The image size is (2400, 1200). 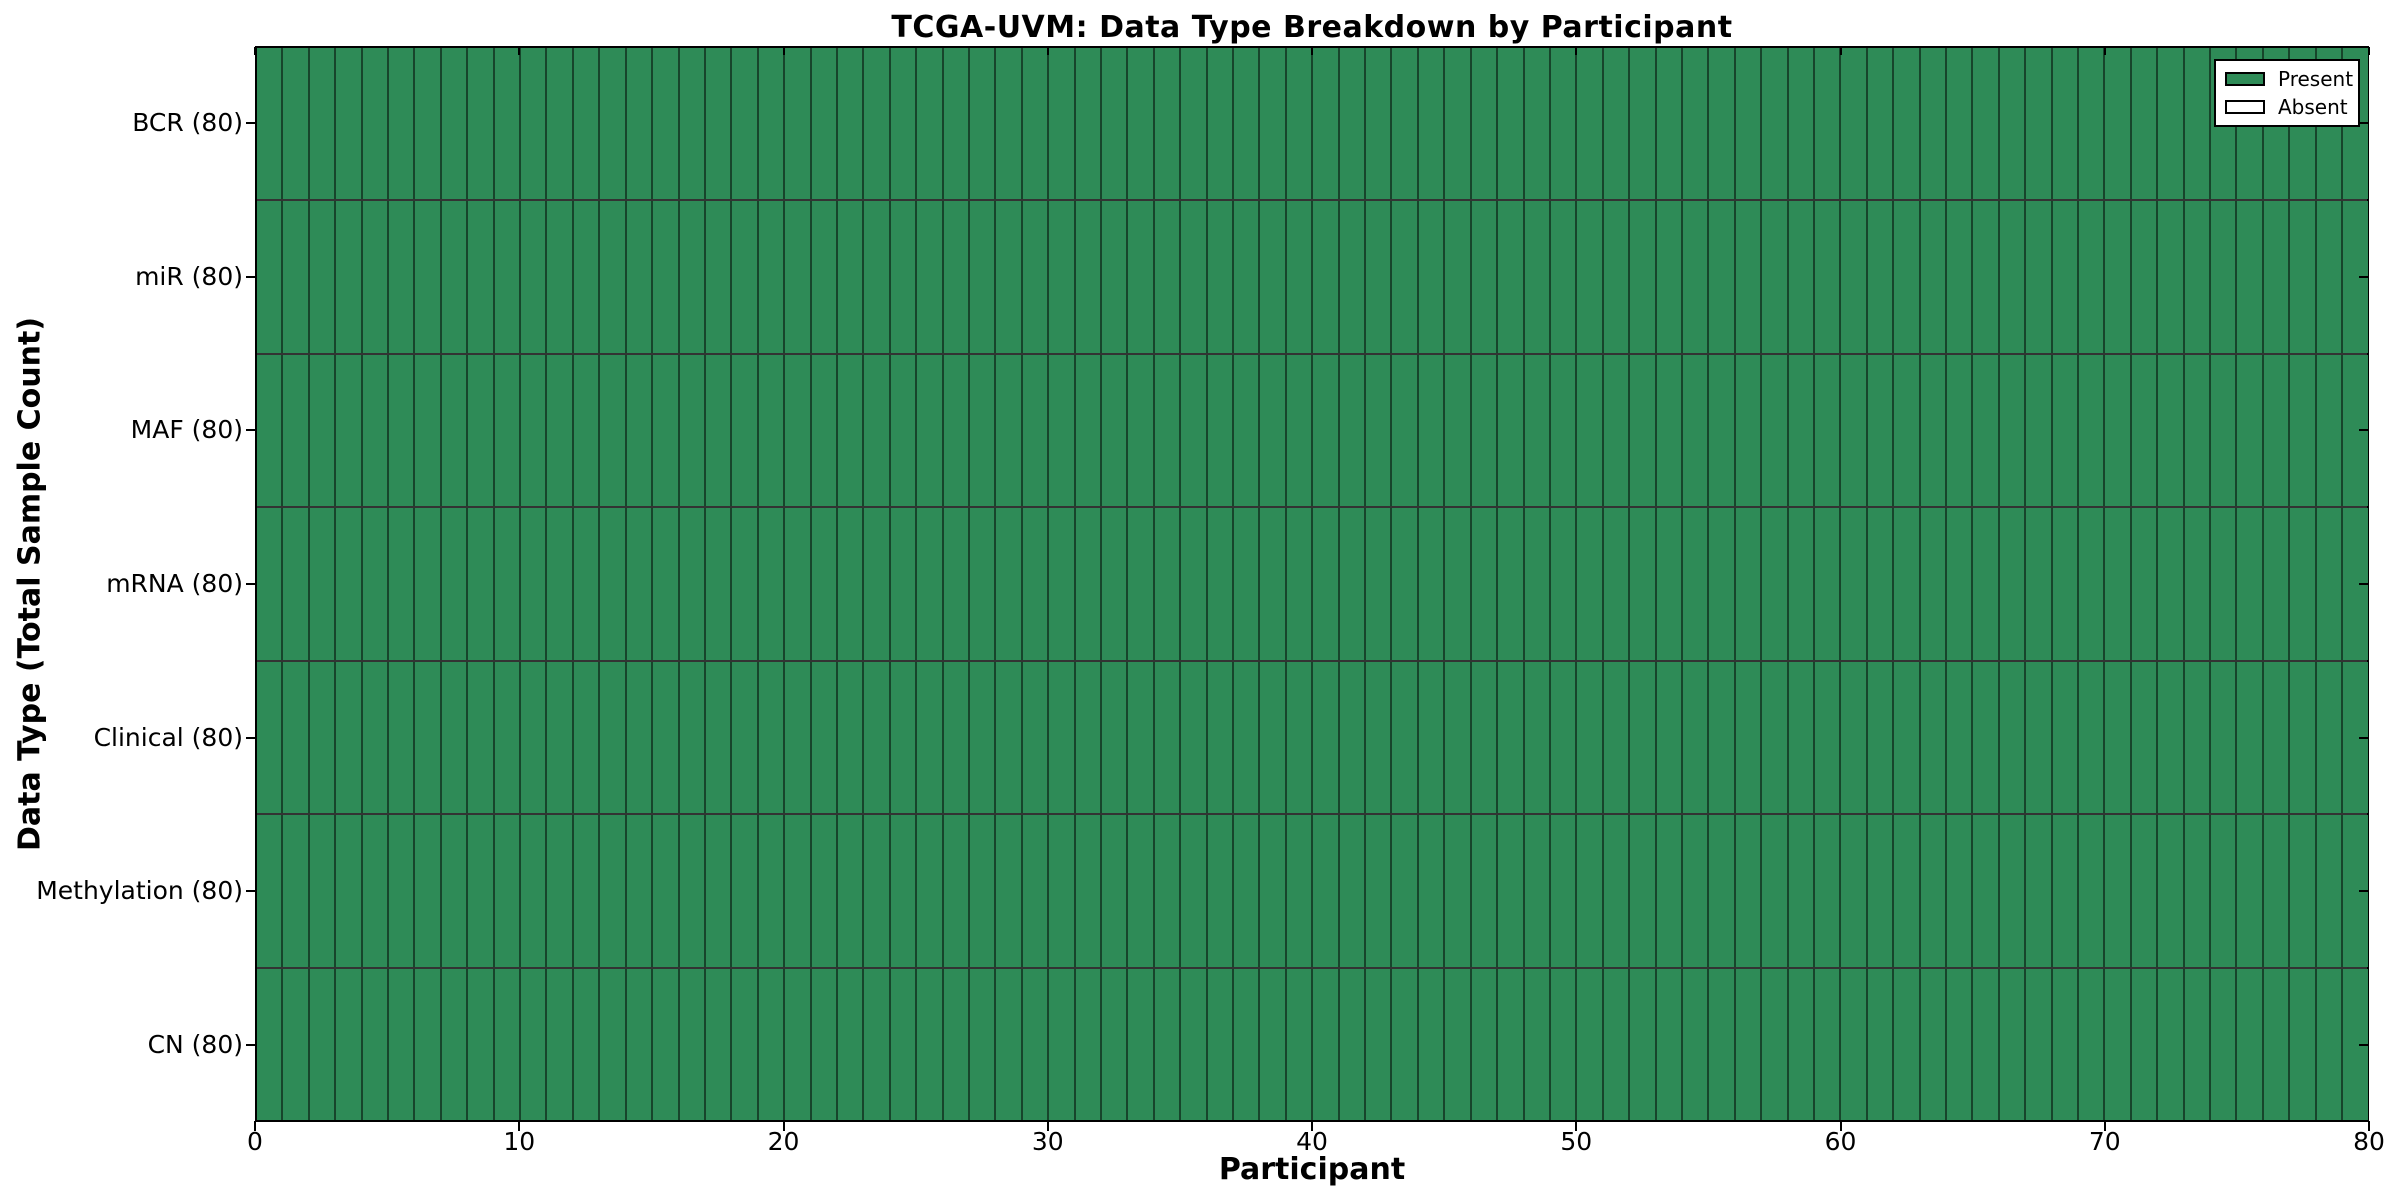 I want to click on x-axis-tick-label: 10, so click(x=519, y=1141).